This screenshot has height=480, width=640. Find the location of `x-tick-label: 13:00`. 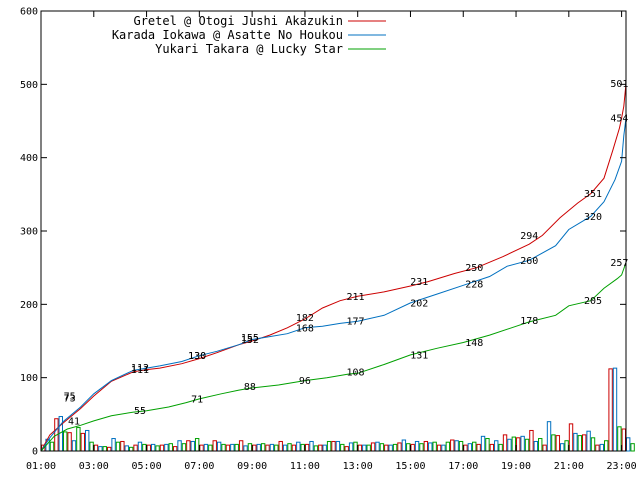

x-tick-label: 13:00 is located at coordinates (358, 466).